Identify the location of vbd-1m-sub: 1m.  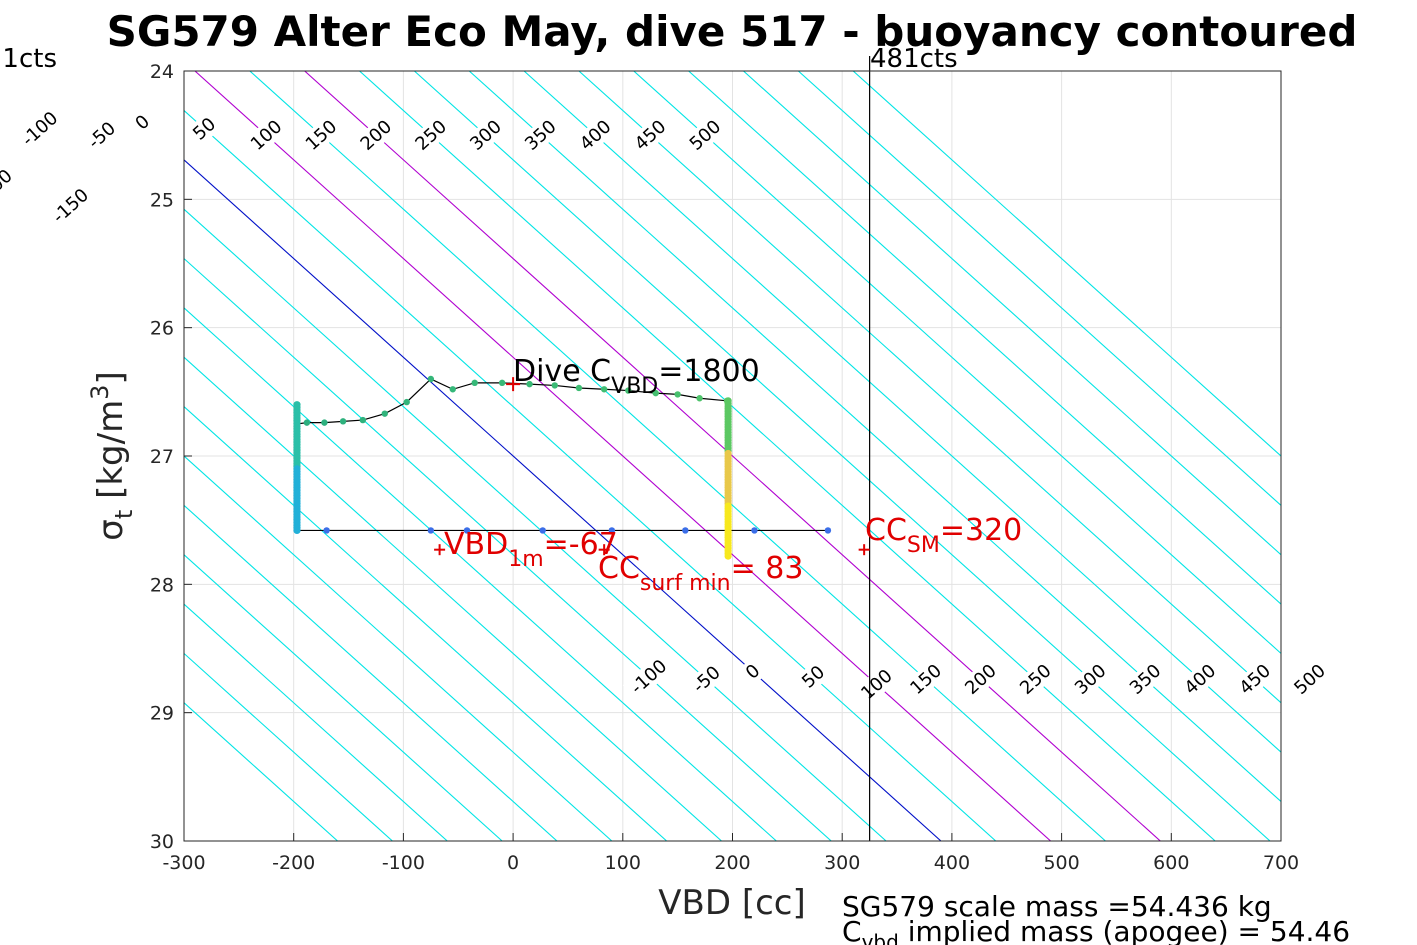
(525, 559).